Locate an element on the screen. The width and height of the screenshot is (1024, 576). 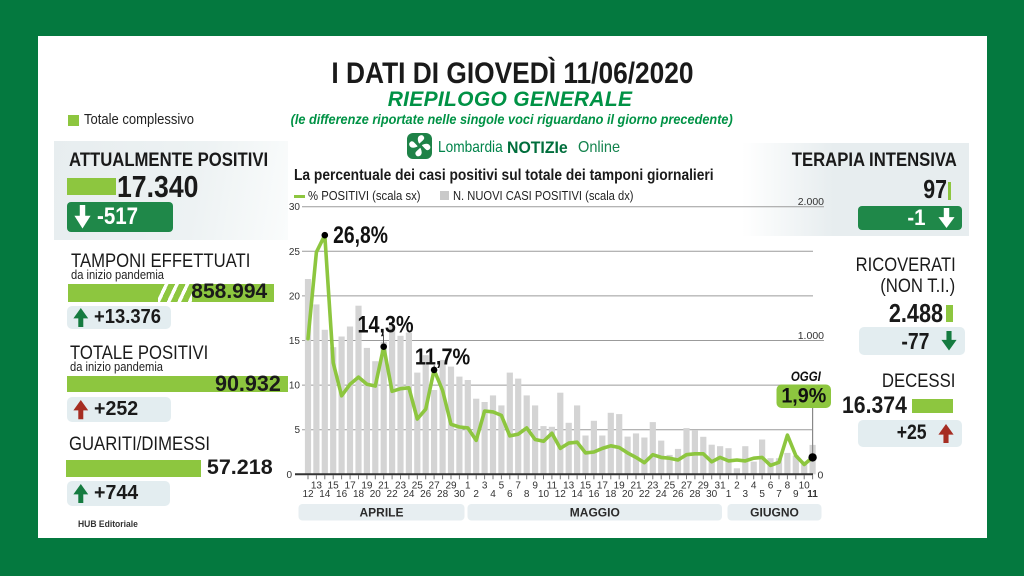
svg-text: 1,9% is located at coordinates (803, 396).